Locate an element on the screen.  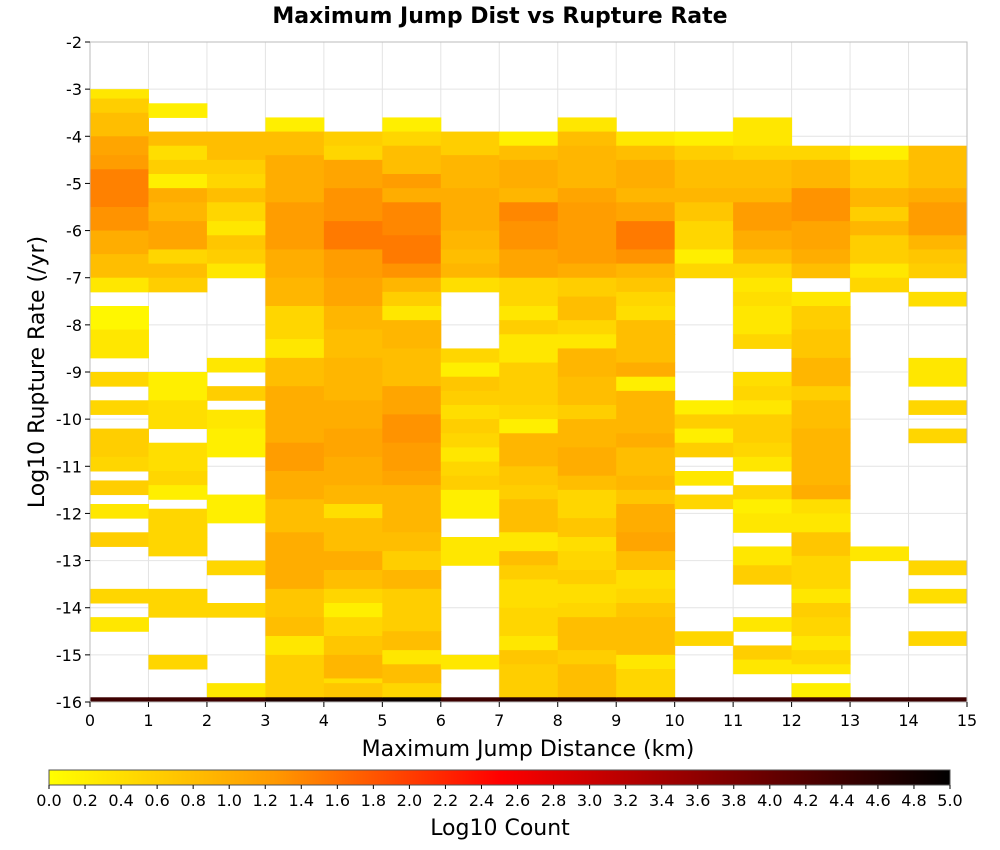
colorbar-tick-label: 0.0 is located at coordinates (48, 800).